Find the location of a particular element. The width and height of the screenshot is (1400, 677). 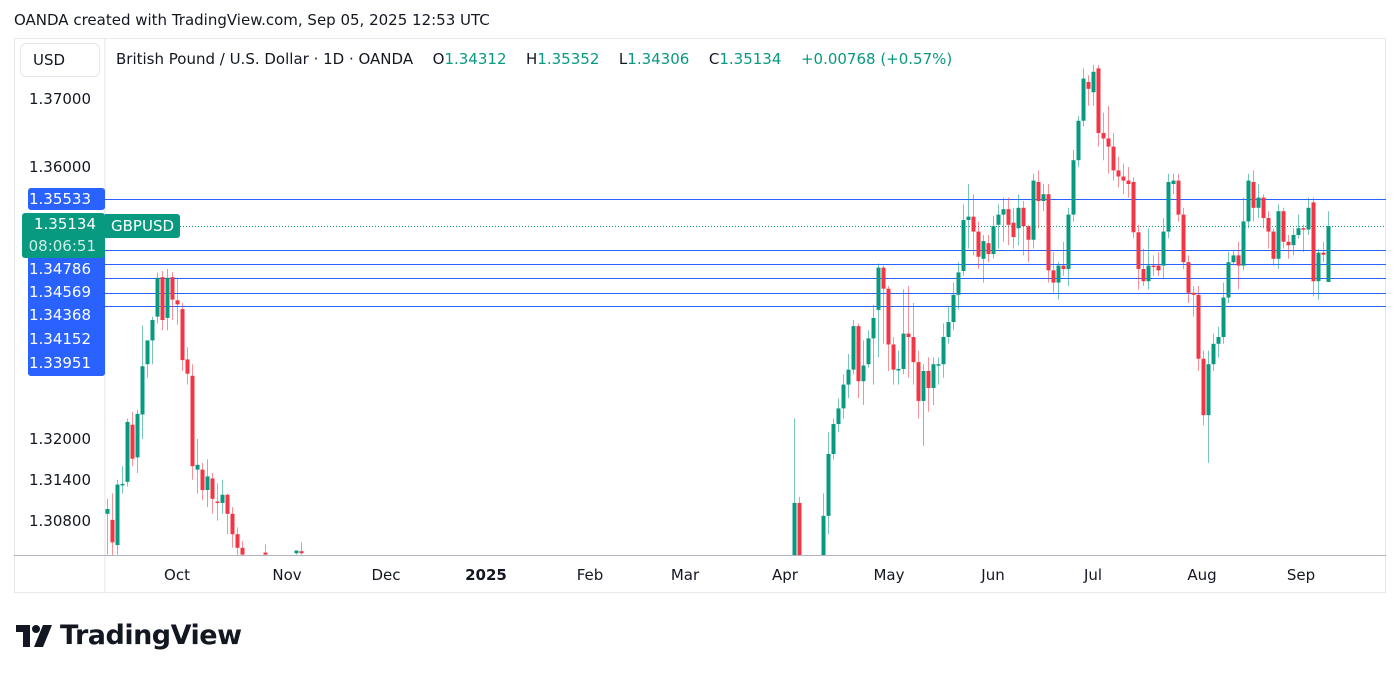

time-tick-label: 2025 is located at coordinates (486, 575).